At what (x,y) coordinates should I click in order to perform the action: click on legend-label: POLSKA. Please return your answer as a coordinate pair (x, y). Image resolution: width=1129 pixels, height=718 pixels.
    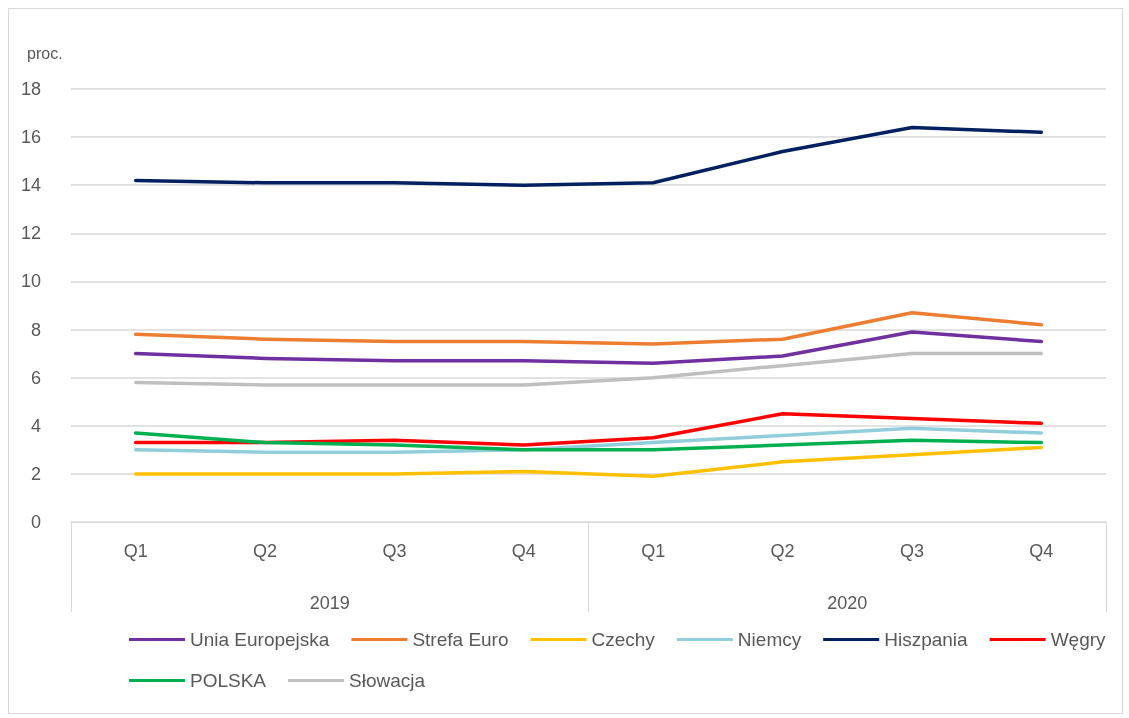
    Looking at the image, I should click on (228, 680).